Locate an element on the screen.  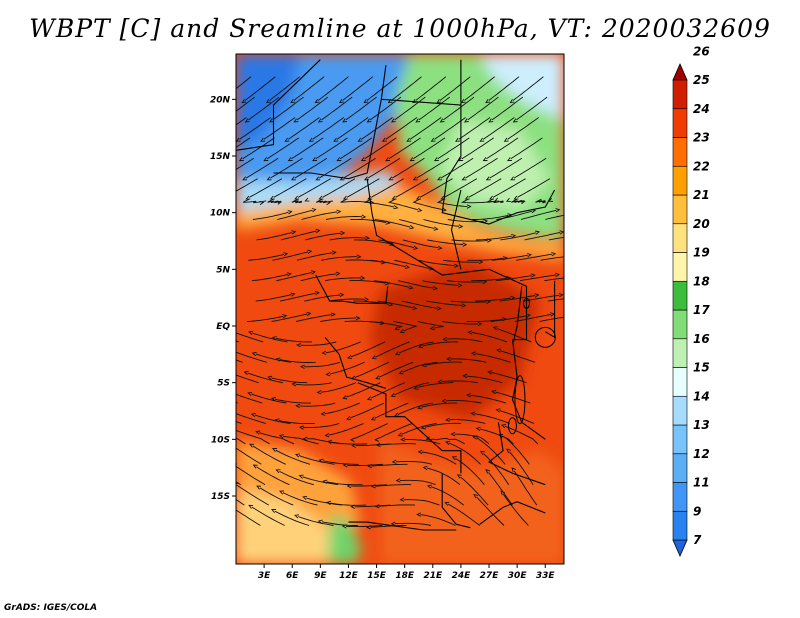
x-tick-label: 9E is located at coordinates (320, 576).